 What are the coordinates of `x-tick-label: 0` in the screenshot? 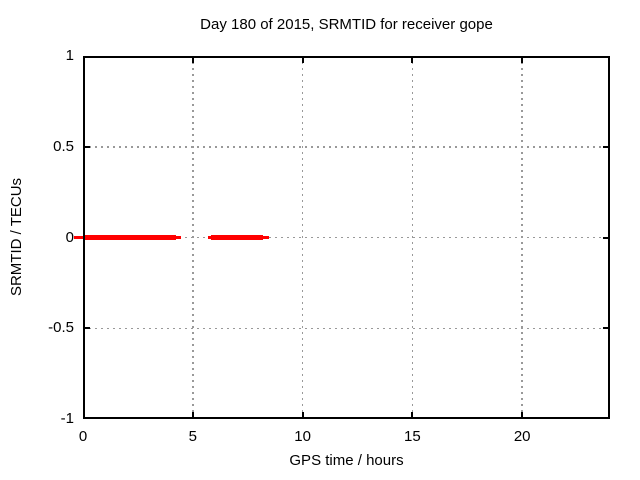 It's located at (83, 436).